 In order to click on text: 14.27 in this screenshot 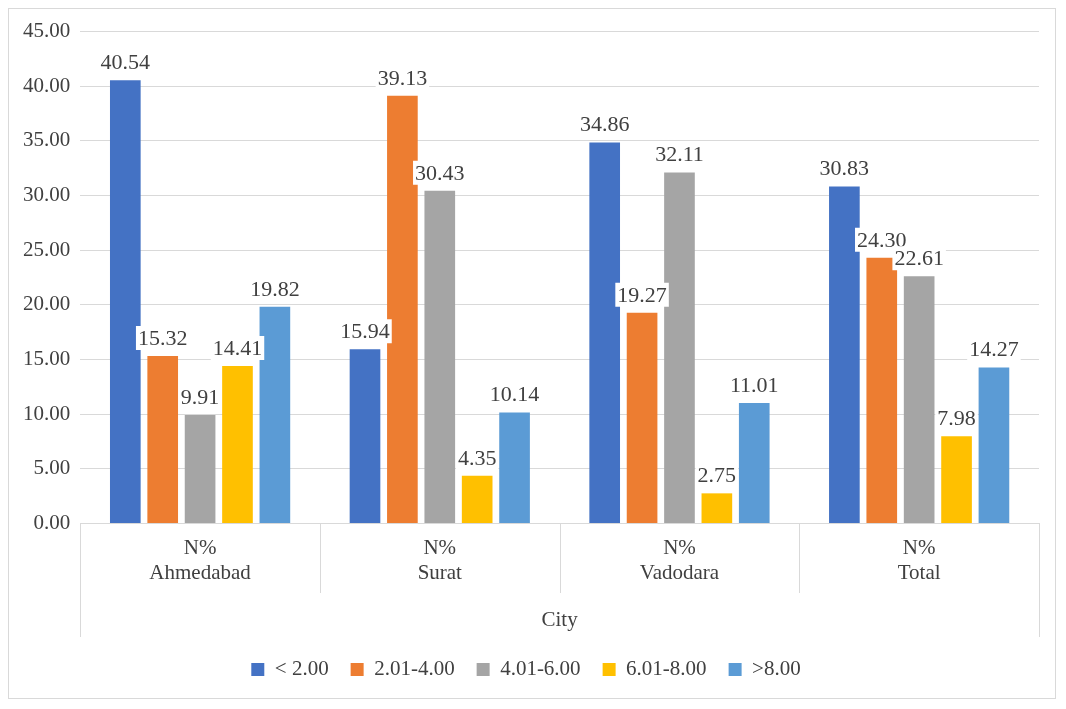, I will do `click(994, 349)`.